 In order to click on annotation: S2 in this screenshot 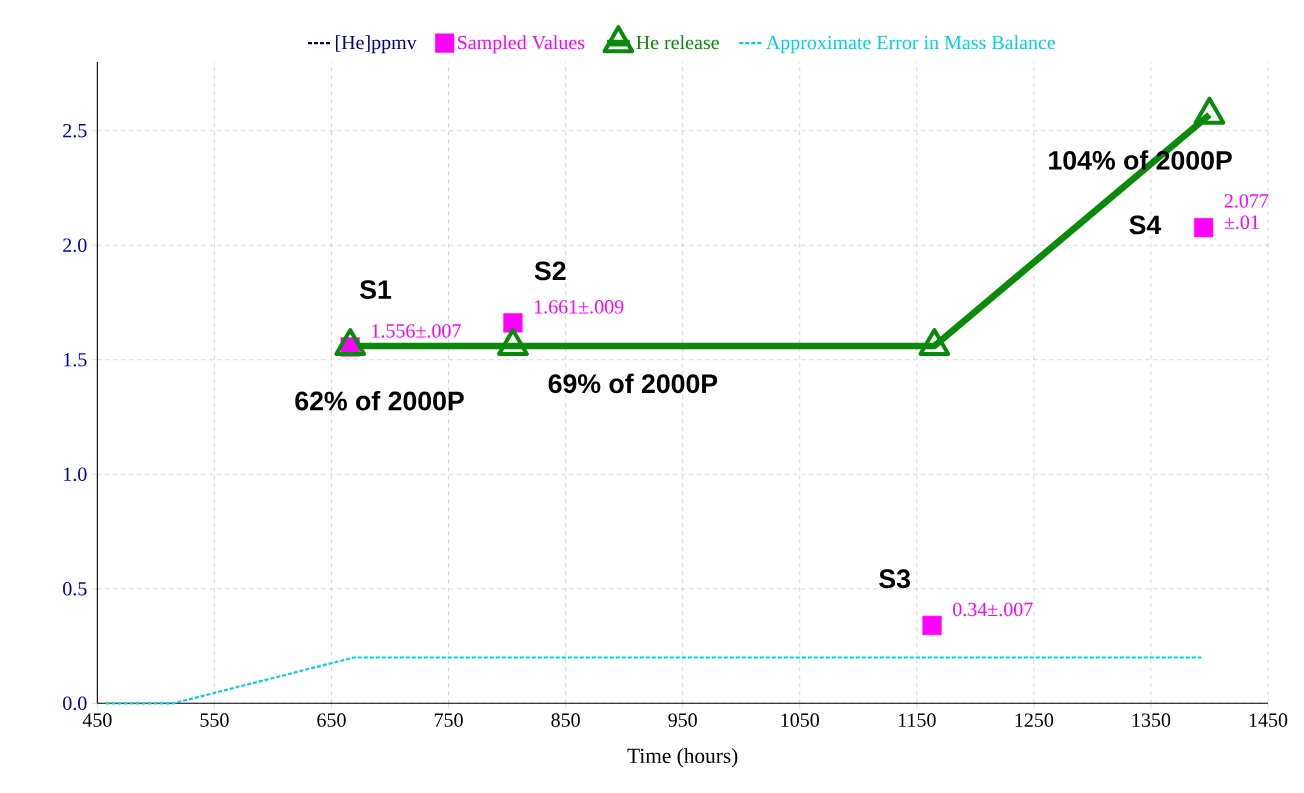, I will do `click(550, 271)`.